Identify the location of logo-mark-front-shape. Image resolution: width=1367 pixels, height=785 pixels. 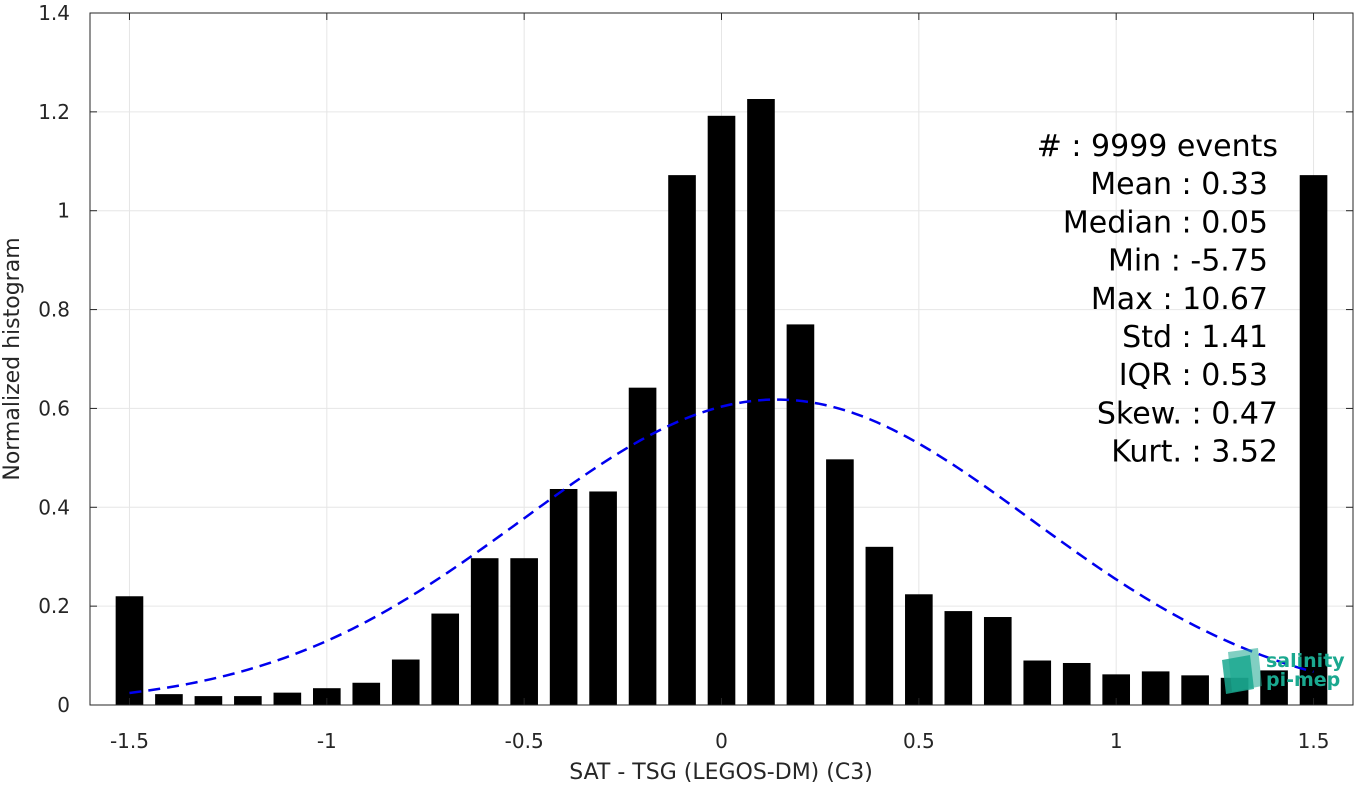
(1238, 674).